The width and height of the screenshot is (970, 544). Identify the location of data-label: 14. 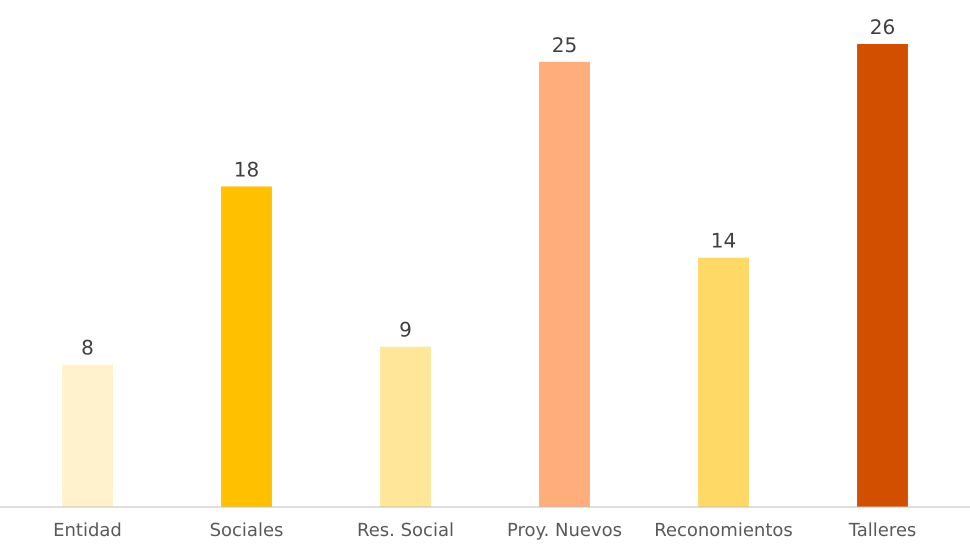
(723, 240).